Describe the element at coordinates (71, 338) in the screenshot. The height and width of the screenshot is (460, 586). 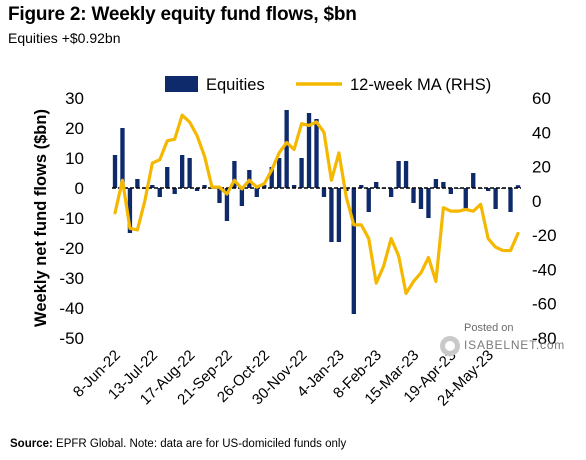
I see `left-axis-tick-label: -50` at that location.